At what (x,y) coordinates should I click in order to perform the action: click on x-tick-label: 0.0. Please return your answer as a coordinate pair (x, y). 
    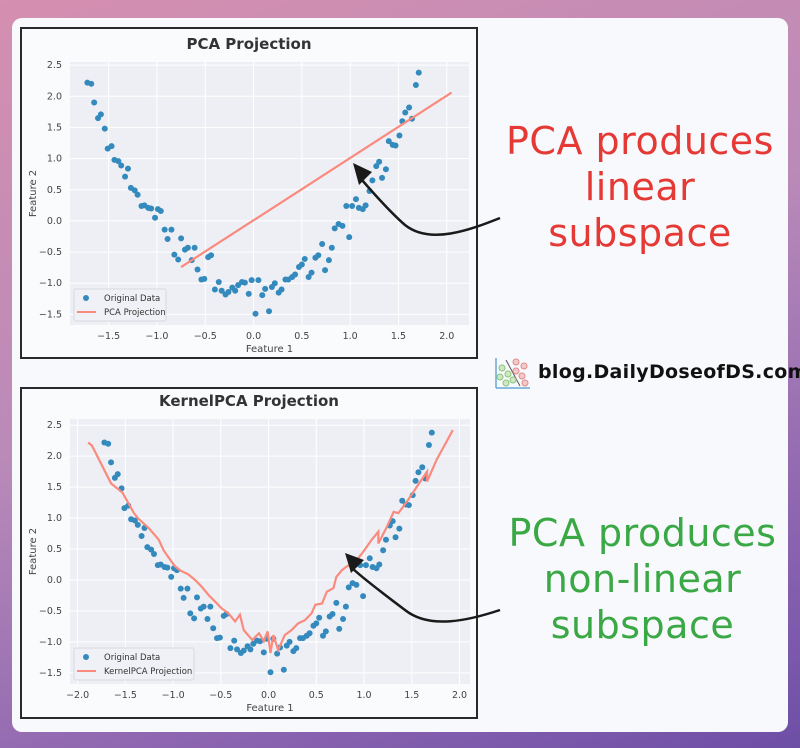
    Looking at the image, I should click on (253, 336).